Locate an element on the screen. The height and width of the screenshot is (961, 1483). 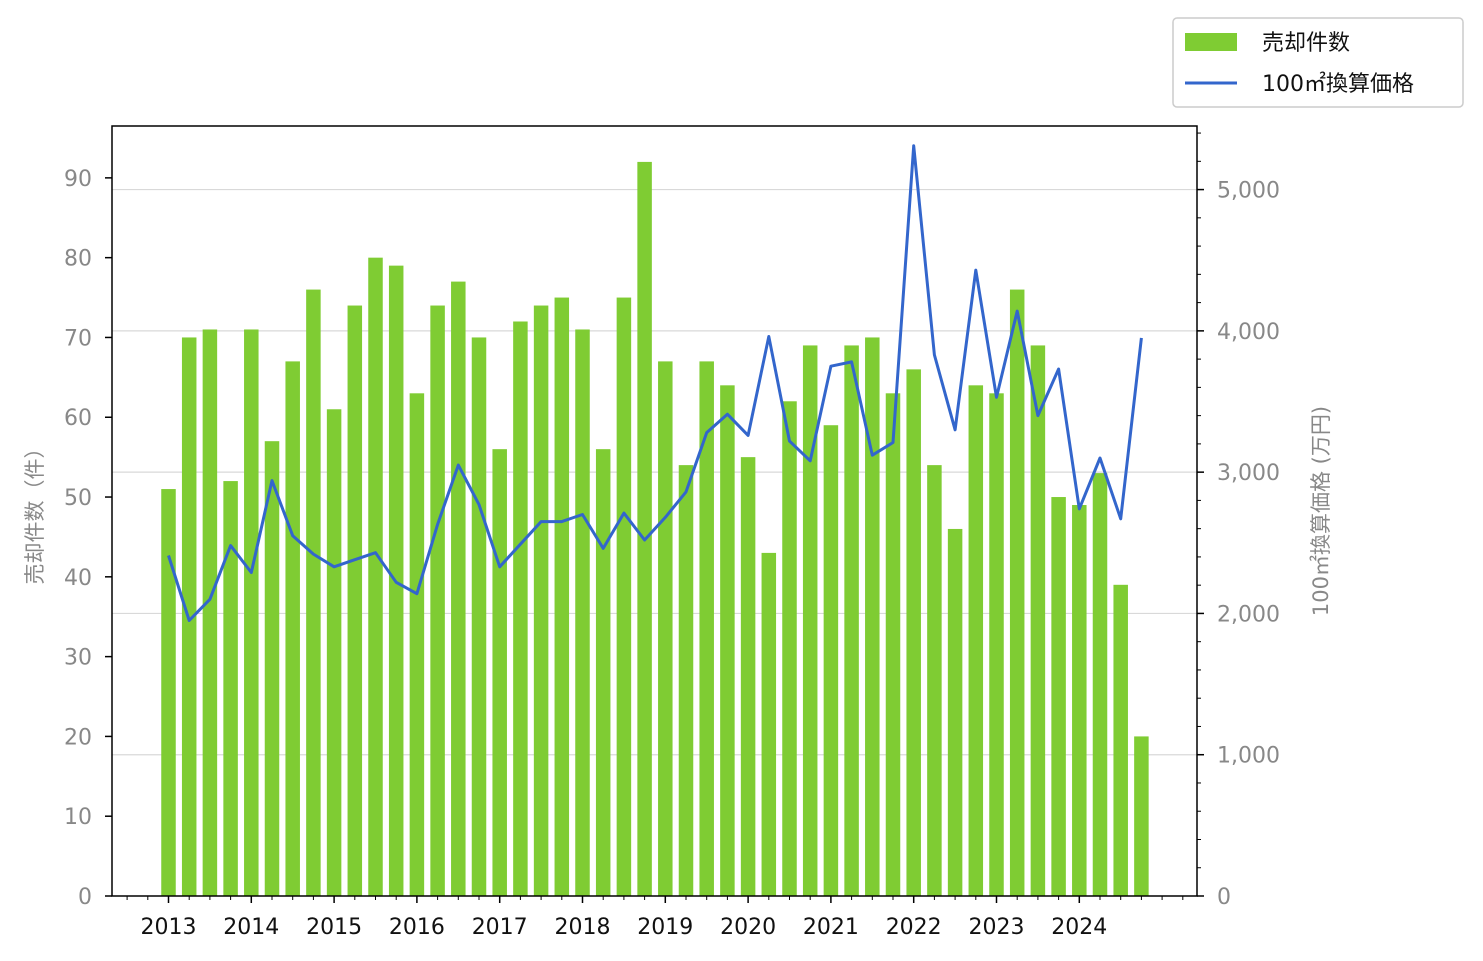
legend: 売却件数 100㎡換算価格 is located at coordinates (1318, 62).